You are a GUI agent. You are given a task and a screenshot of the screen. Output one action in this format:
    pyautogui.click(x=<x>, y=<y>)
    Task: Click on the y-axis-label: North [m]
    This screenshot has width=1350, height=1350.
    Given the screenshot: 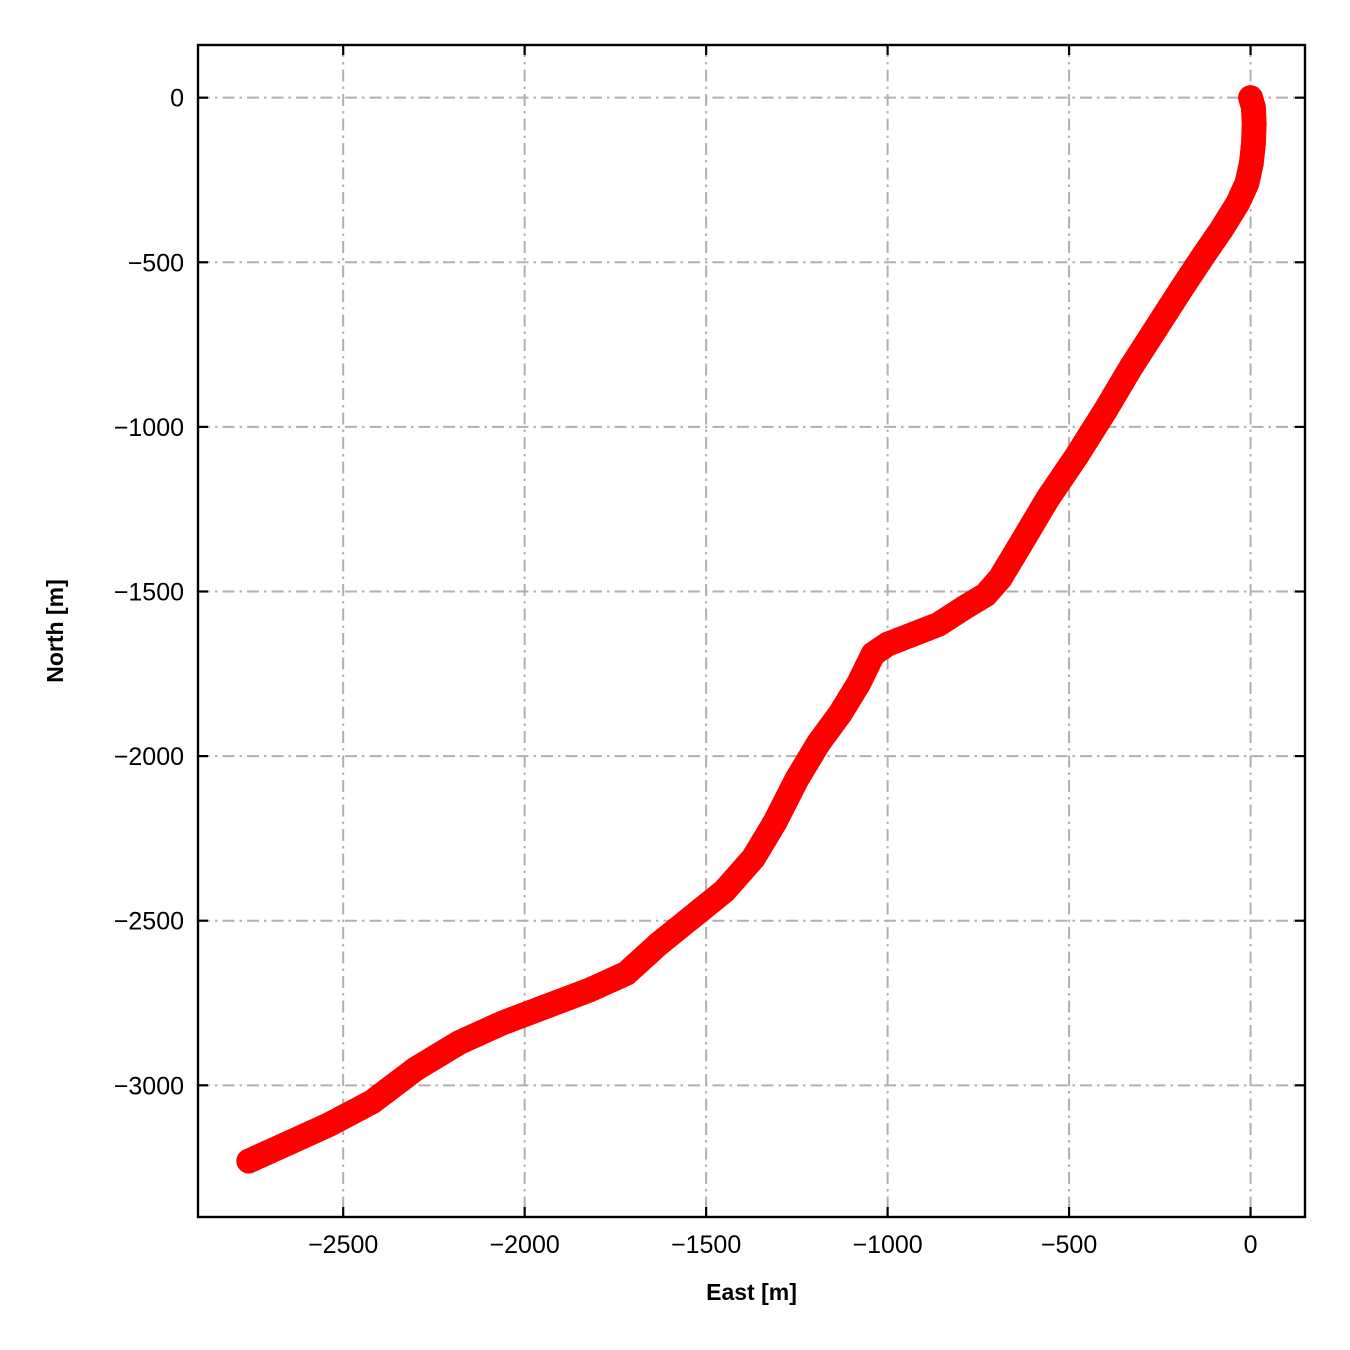 What is the action you would take?
    pyautogui.click(x=55, y=630)
    